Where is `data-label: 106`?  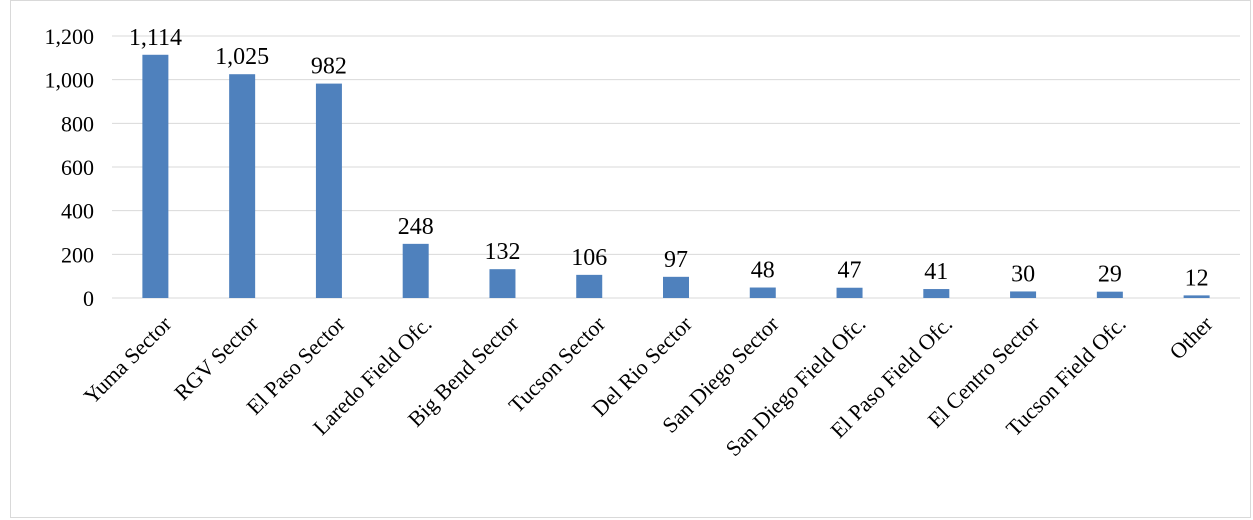
data-label: 106 is located at coordinates (589, 258).